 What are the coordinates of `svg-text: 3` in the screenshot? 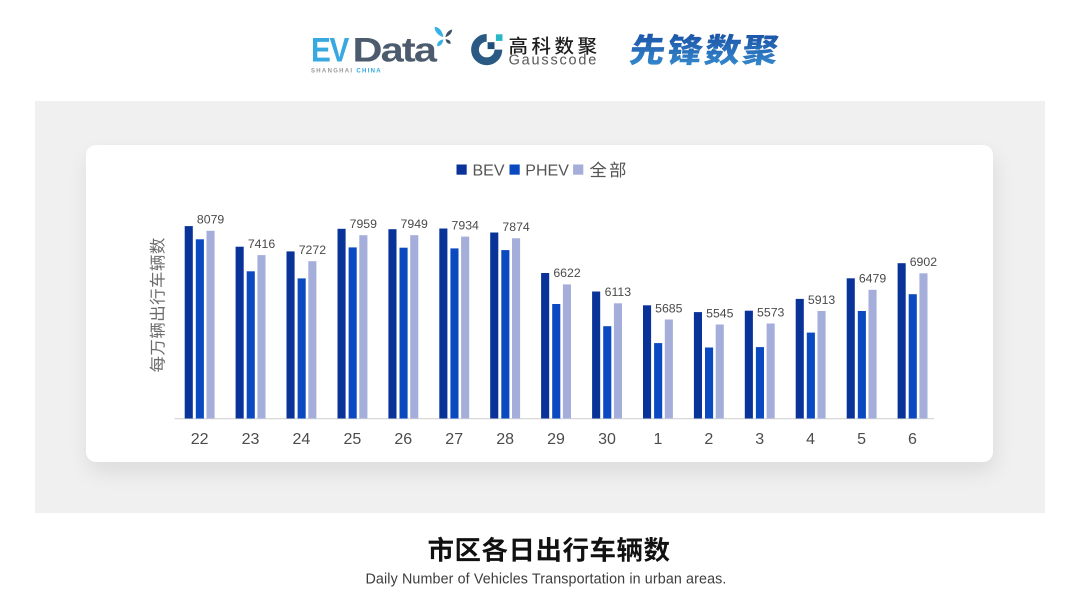 It's located at (759, 439).